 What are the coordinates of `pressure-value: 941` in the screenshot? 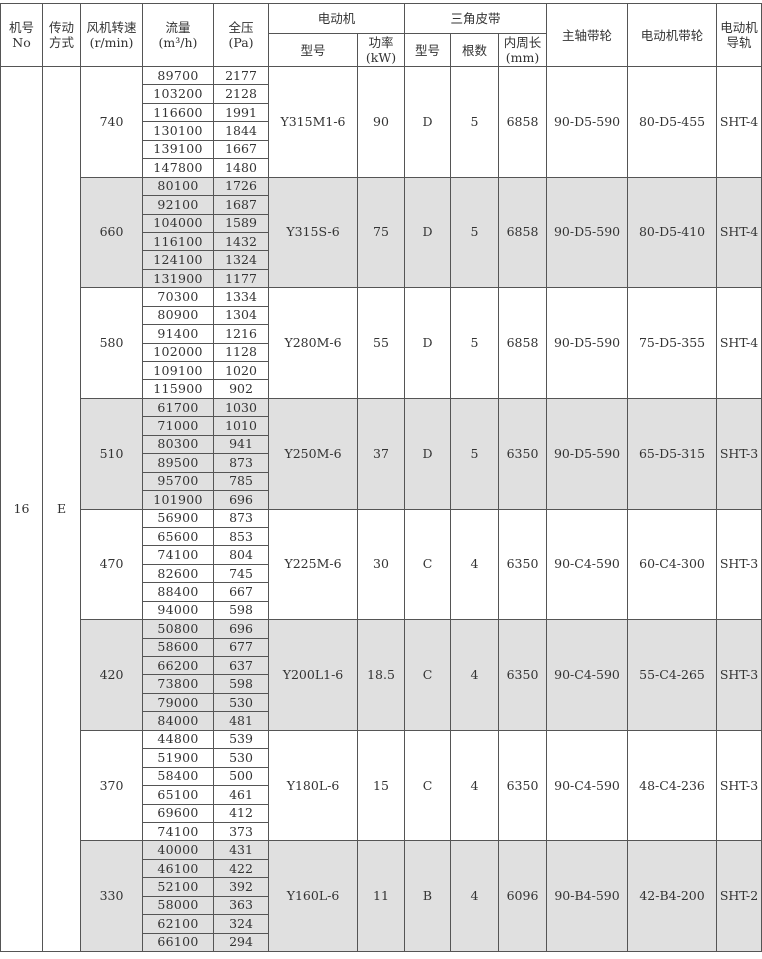 It's located at (241, 444).